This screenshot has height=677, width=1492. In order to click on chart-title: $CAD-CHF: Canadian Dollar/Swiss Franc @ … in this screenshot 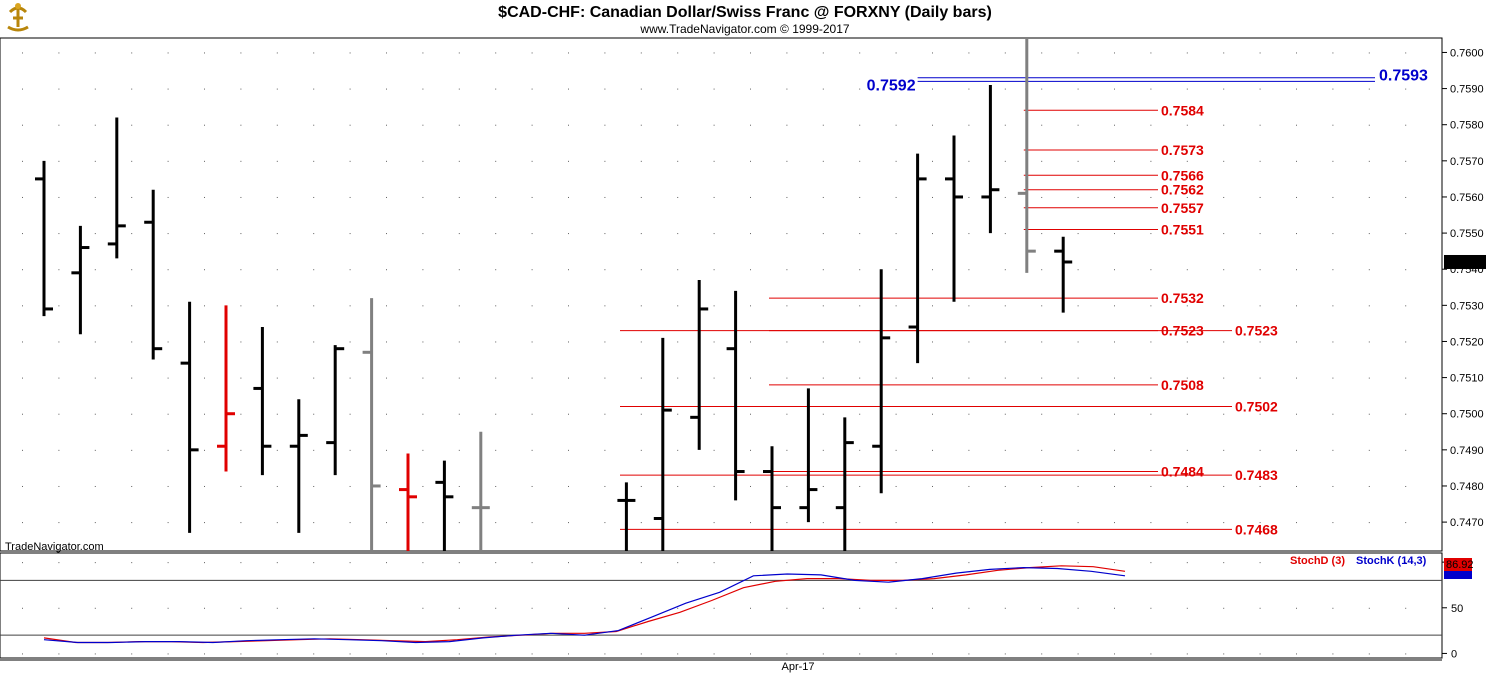, I will do `click(745, 12)`.